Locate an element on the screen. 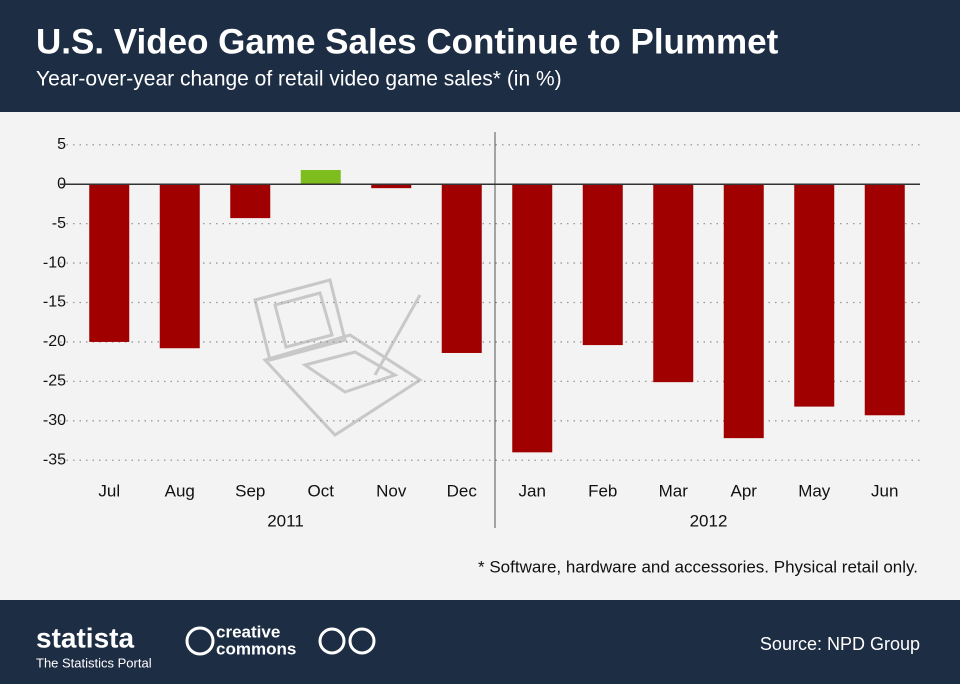 The width and height of the screenshot is (960, 684). y-tick-label: -25 is located at coordinates (54, 381).